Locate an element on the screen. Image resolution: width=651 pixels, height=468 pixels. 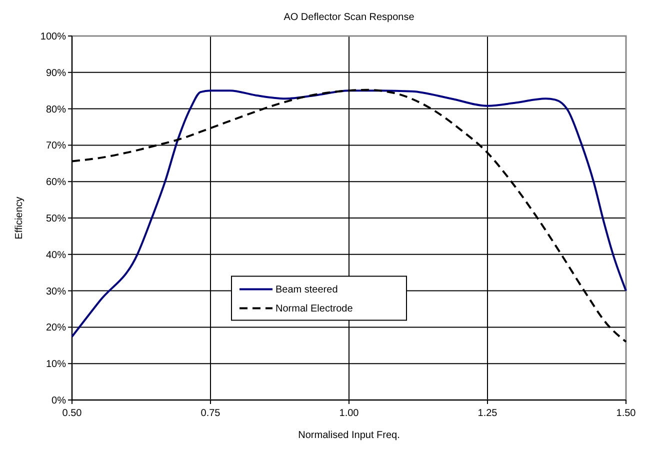
y-tick-label: 70% is located at coordinates (56, 146).